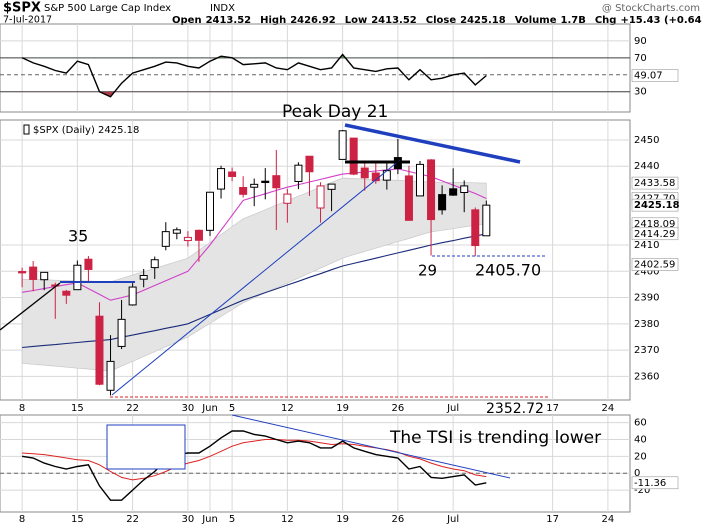  What do you see at coordinates (646, 376) in the screenshot?
I see `y-tick-label: 2360` at bounding box center [646, 376].